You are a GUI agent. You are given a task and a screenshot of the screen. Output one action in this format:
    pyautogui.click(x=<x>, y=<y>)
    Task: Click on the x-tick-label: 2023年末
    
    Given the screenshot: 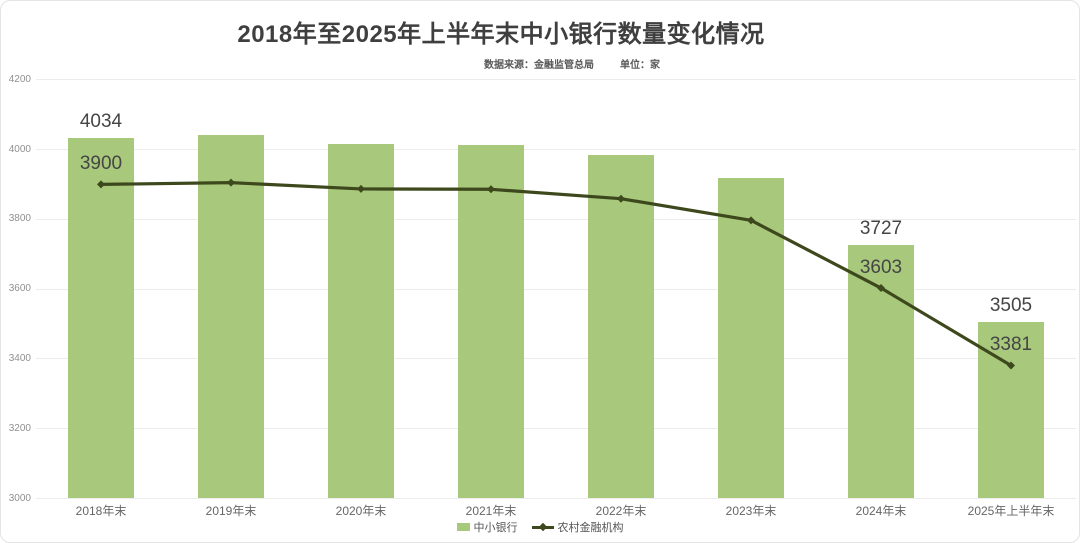 What is the action you would take?
    pyautogui.click(x=751, y=511)
    